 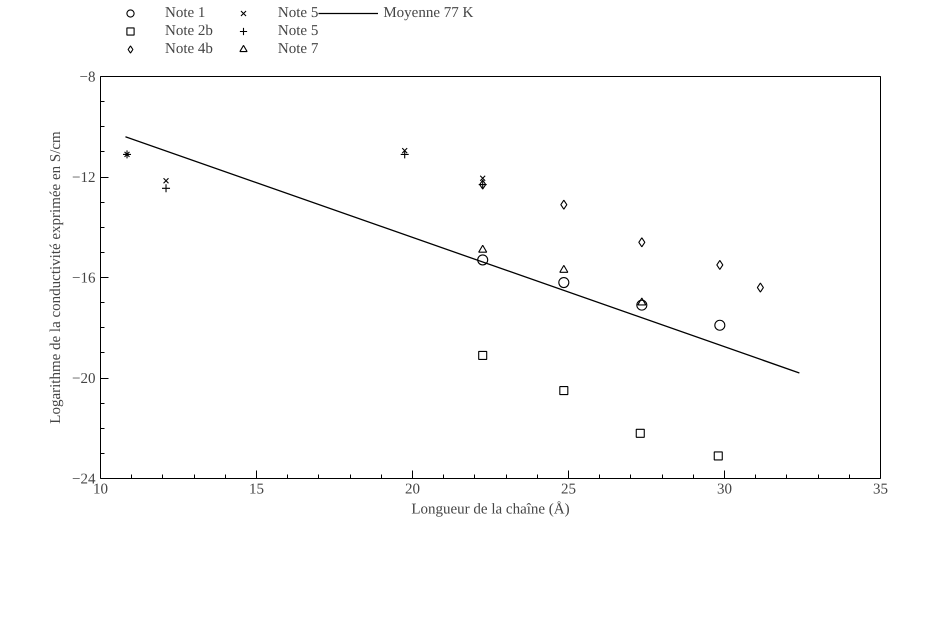 What do you see at coordinates (490, 509) in the screenshot?
I see `x-axis-title: Longueur de la chaîne (Å)` at bounding box center [490, 509].